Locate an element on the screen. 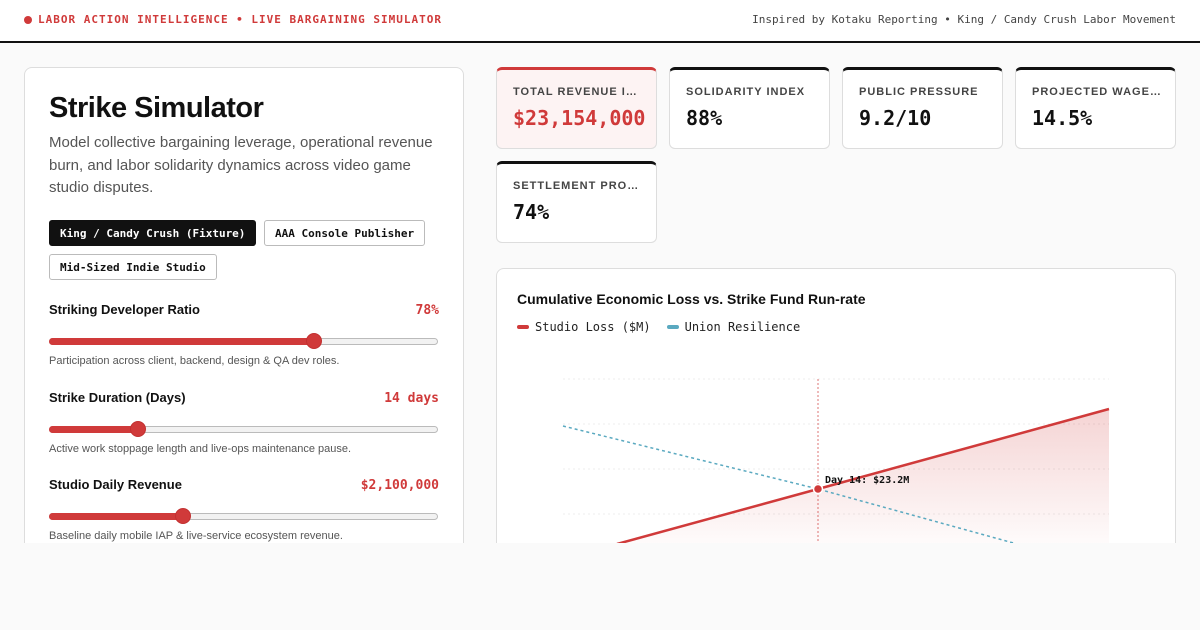 The image size is (1200, 630). preset-aaa-console: AAA Console Publisher is located at coordinates (345, 233).